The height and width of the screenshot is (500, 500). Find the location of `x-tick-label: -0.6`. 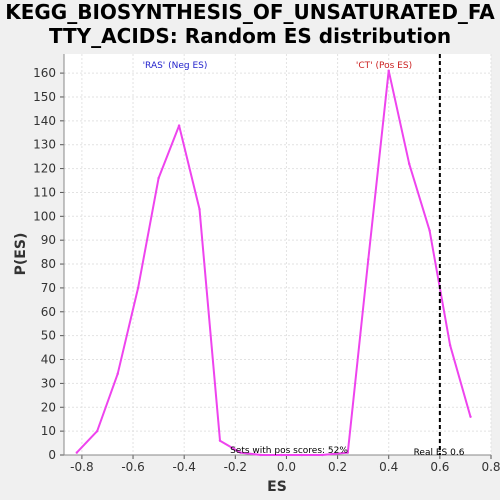

x-tick-label: -0.6 is located at coordinates (132, 467).